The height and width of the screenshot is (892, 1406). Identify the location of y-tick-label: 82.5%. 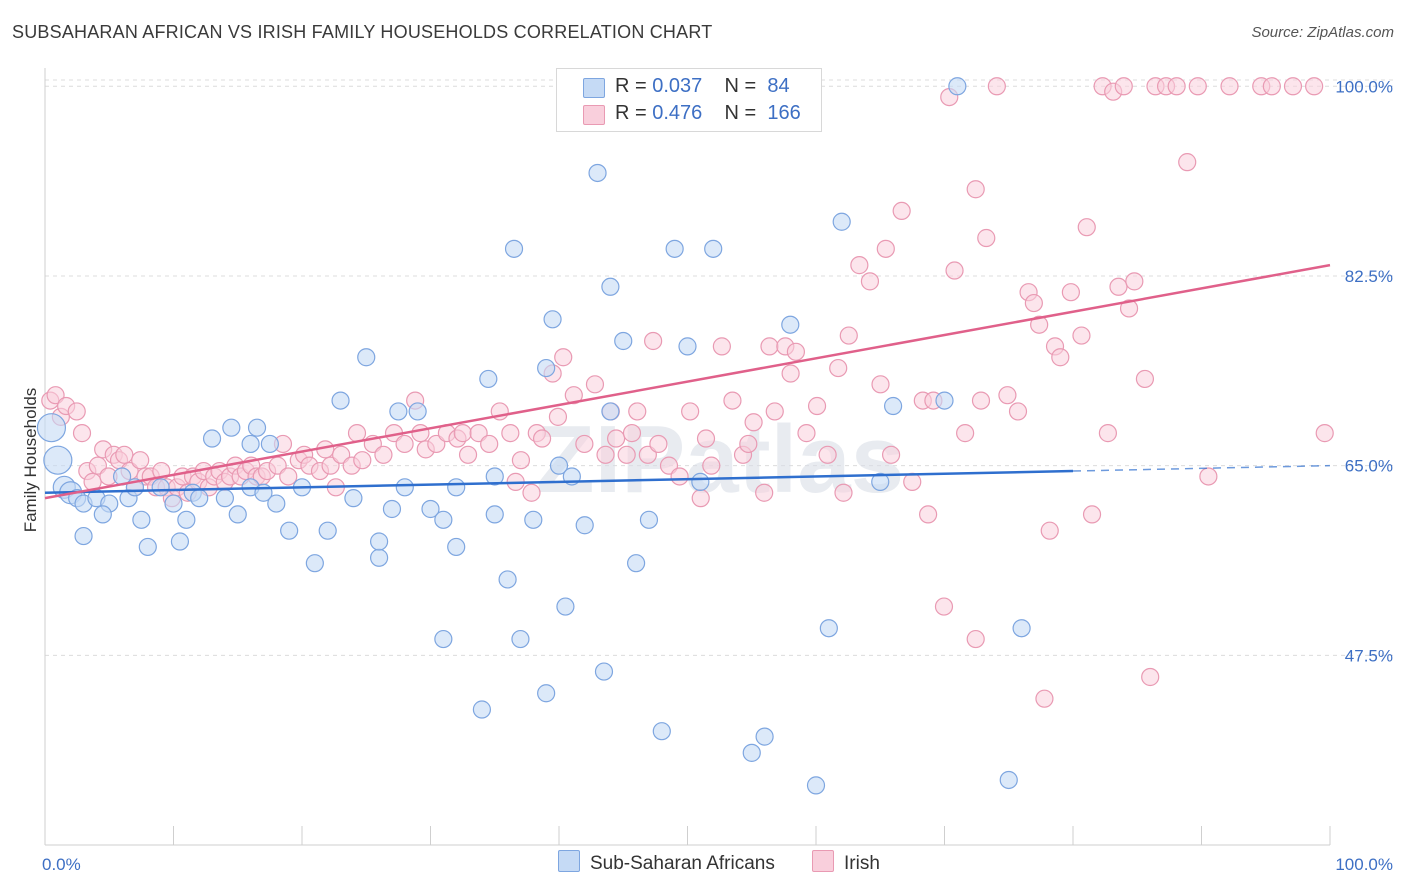
(1369, 276).